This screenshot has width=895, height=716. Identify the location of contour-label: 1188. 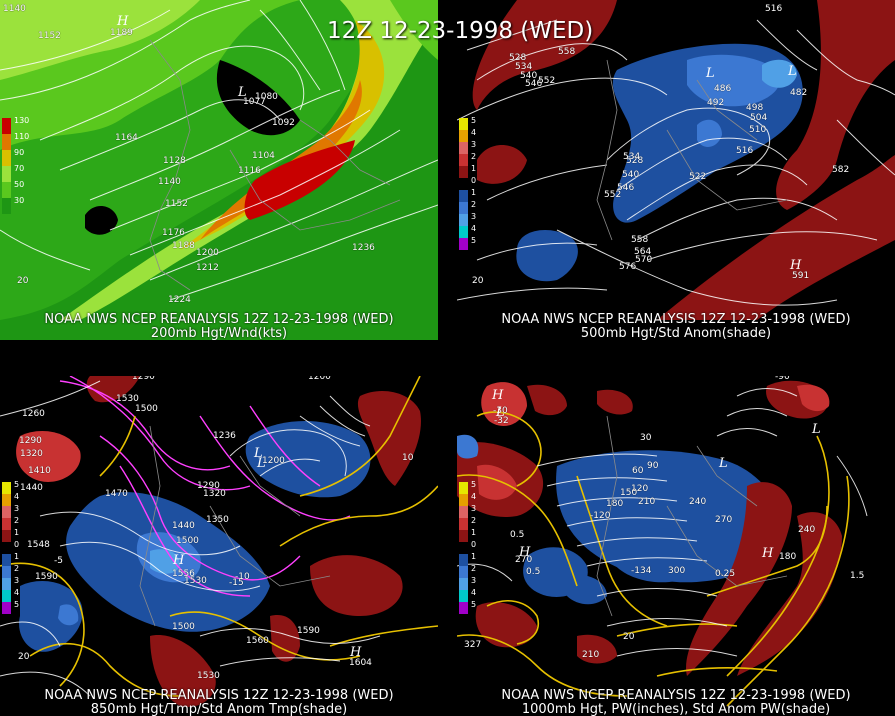
(183, 246).